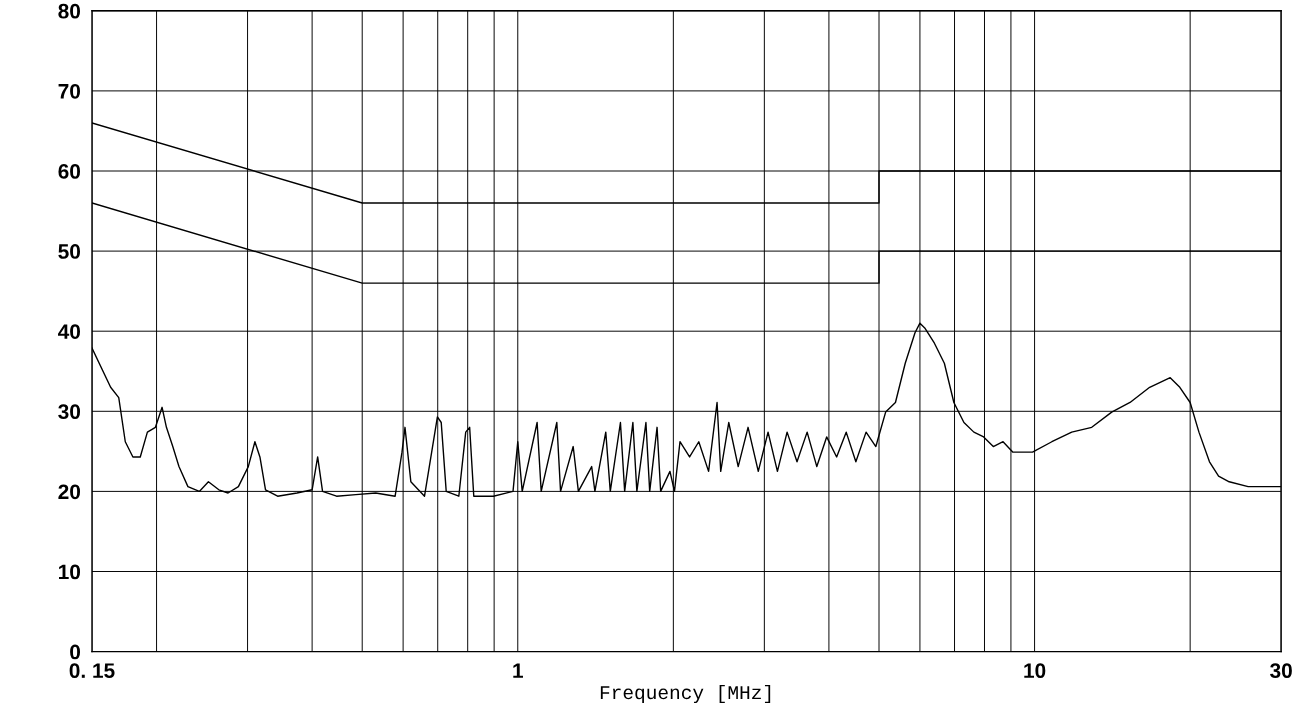 The image size is (1314, 720). What do you see at coordinates (70, 572) in the screenshot?
I see `y-tick-label: 10` at bounding box center [70, 572].